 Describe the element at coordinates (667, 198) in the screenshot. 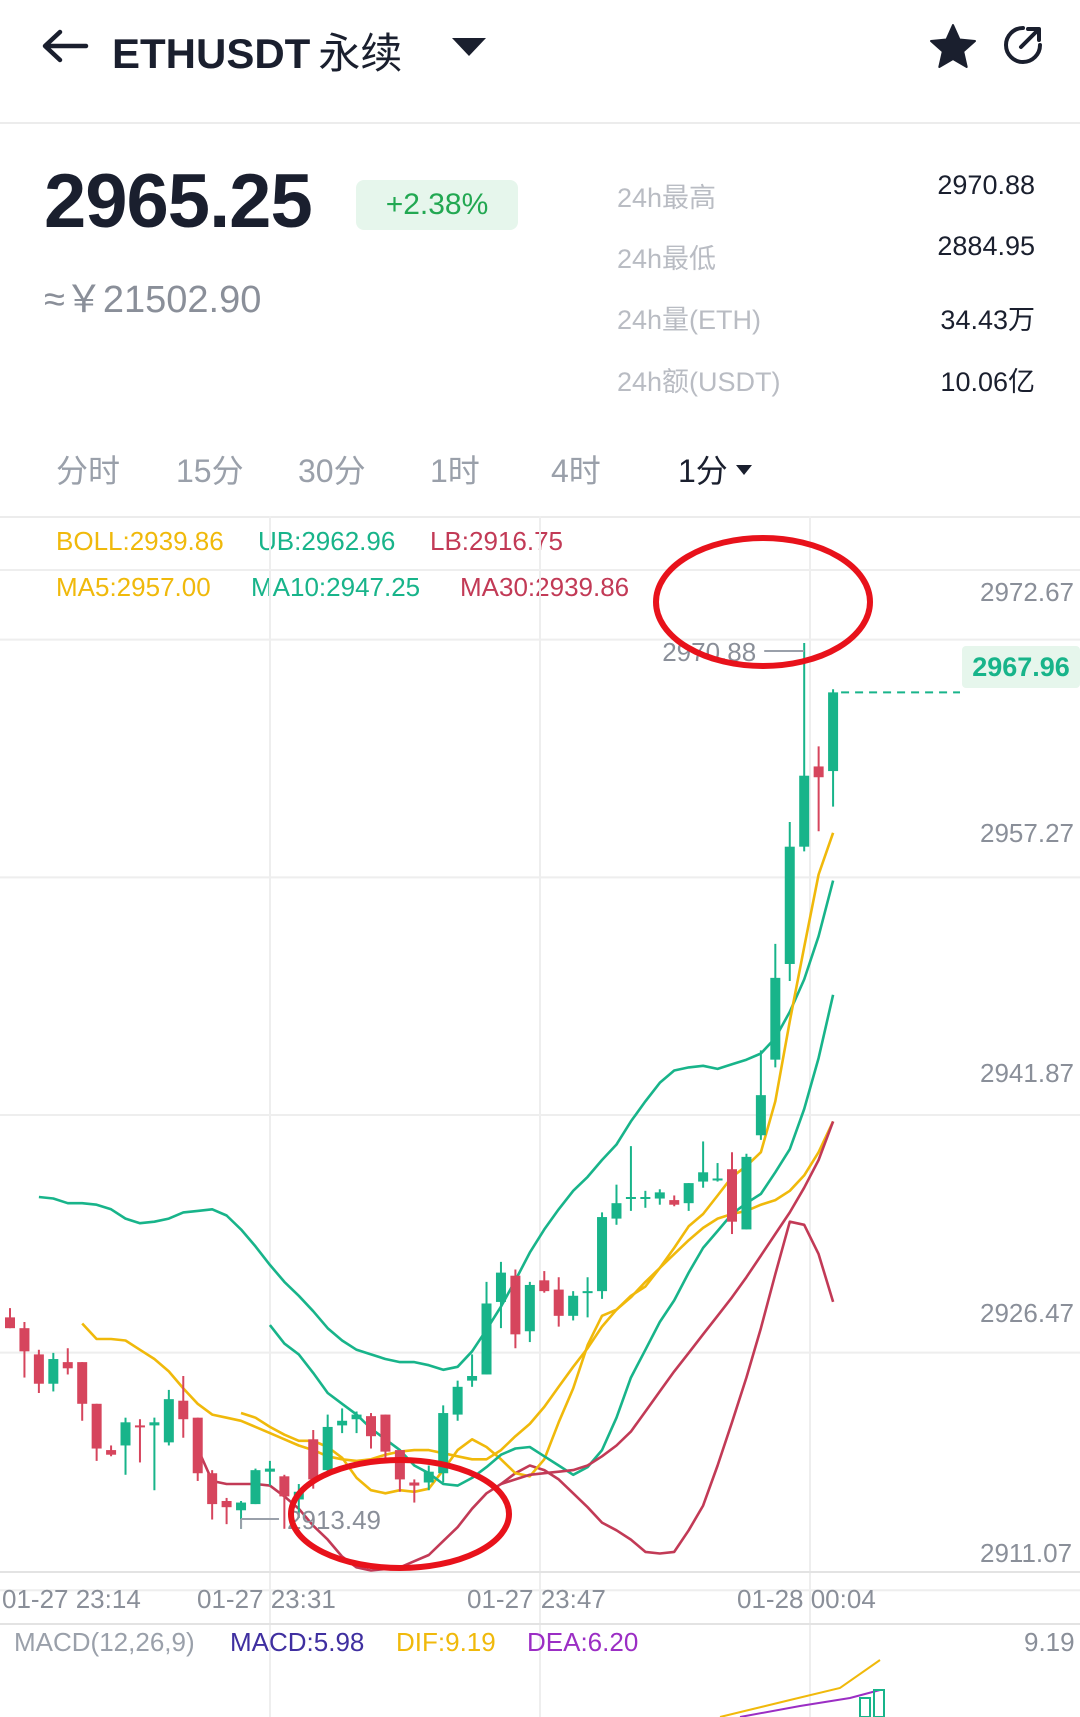

I see `stat-label-high: 24h最高` at that location.